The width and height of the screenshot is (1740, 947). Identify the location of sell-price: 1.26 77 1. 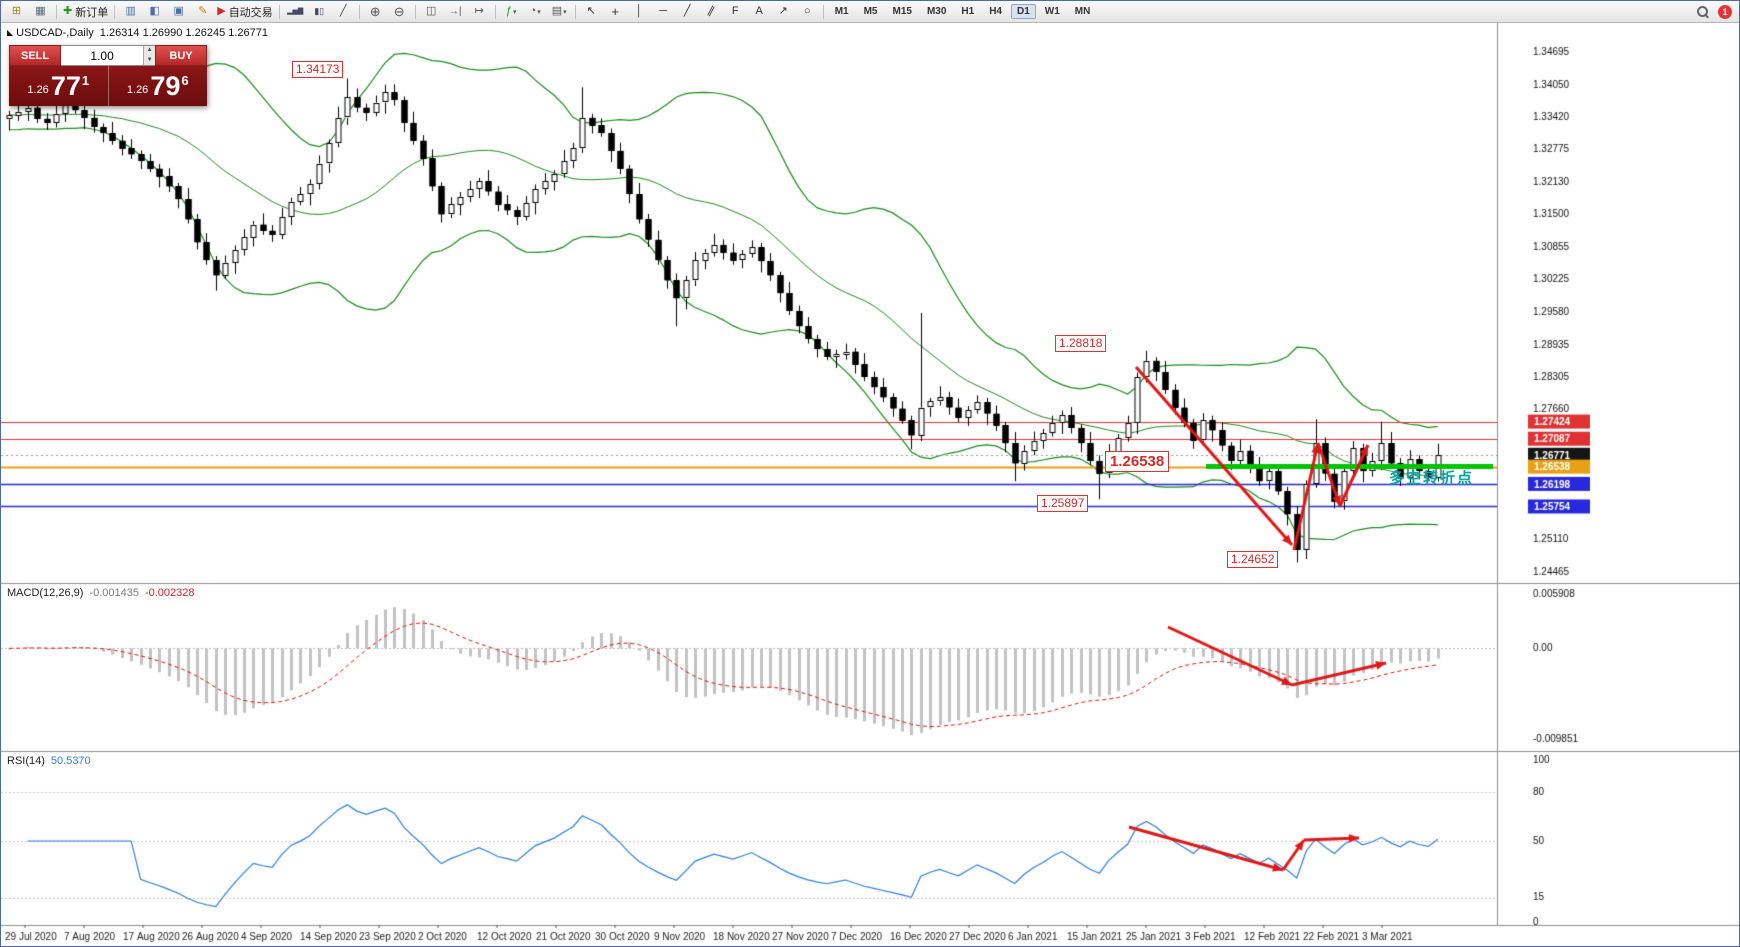
(59, 86).